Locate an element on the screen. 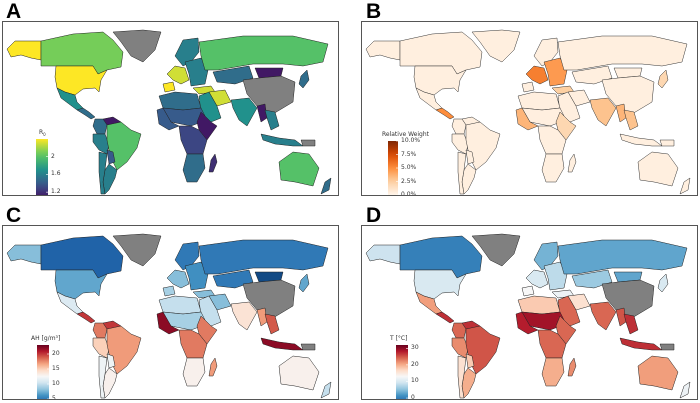 This screenshot has width=700, height=403. colorbar-tick-label: 0.0% is located at coordinates (409, 193).